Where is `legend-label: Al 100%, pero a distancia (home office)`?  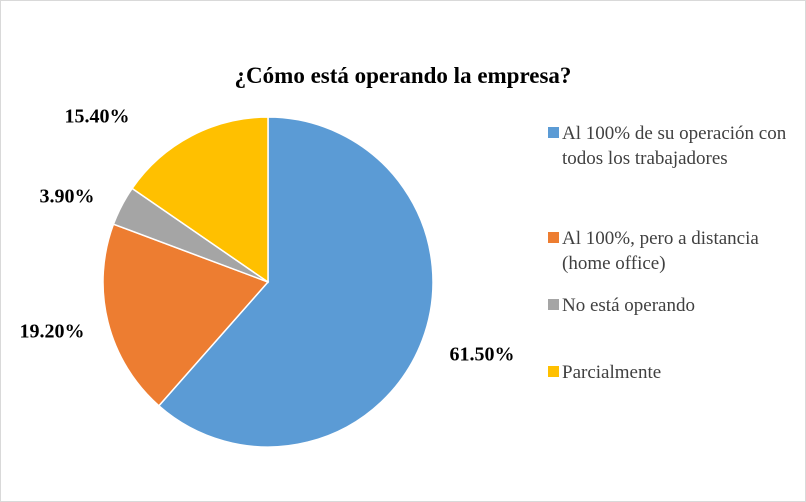
legend-label: Al 100%, pero a distancia (home office) is located at coordinates (660, 251).